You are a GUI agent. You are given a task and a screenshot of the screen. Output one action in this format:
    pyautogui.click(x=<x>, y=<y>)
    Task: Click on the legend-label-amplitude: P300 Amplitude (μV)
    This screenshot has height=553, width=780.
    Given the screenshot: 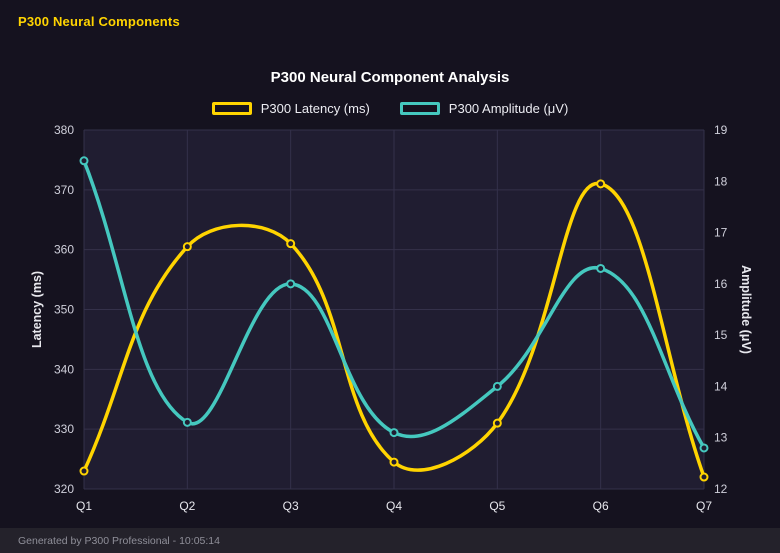 What is the action you would take?
    pyautogui.click(x=508, y=108)
    